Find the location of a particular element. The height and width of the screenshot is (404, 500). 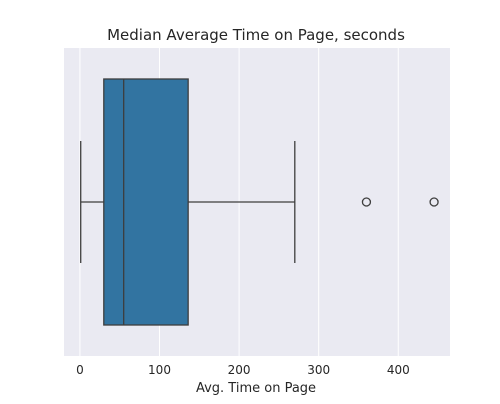

x-tick-label: 400 is located at coordinates (398, 370).